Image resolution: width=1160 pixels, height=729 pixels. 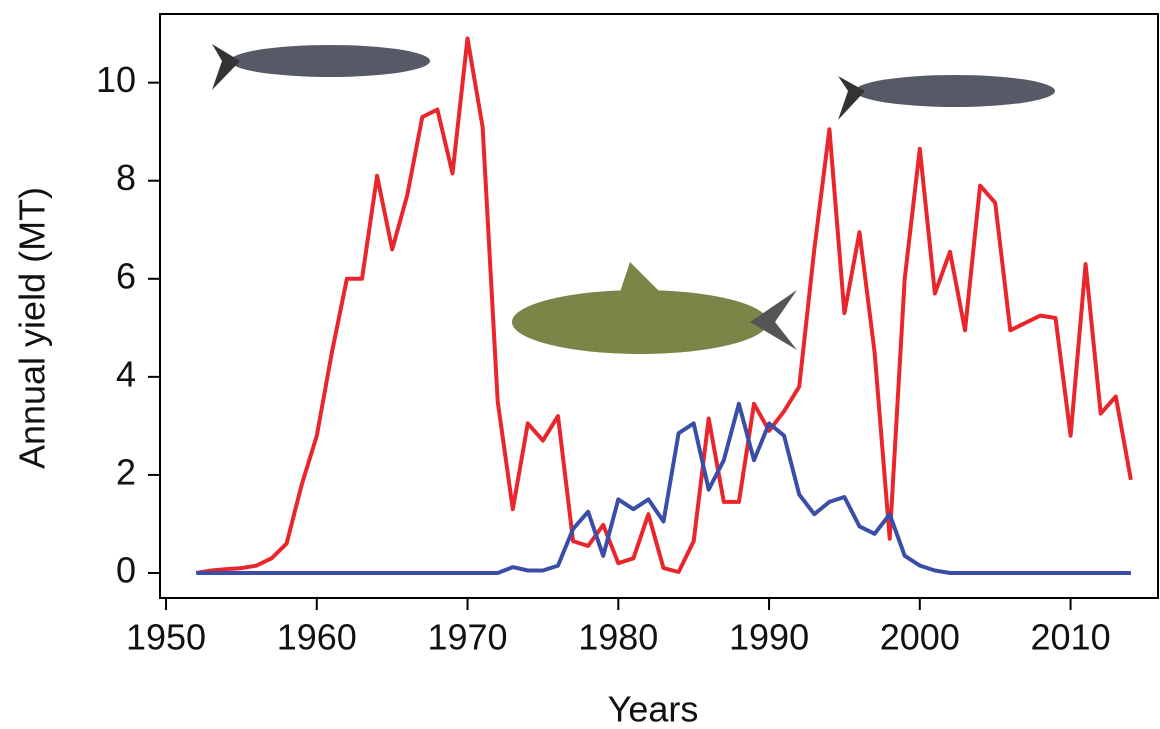 I want to click on fish-top-right, so click(x=946, y=97).